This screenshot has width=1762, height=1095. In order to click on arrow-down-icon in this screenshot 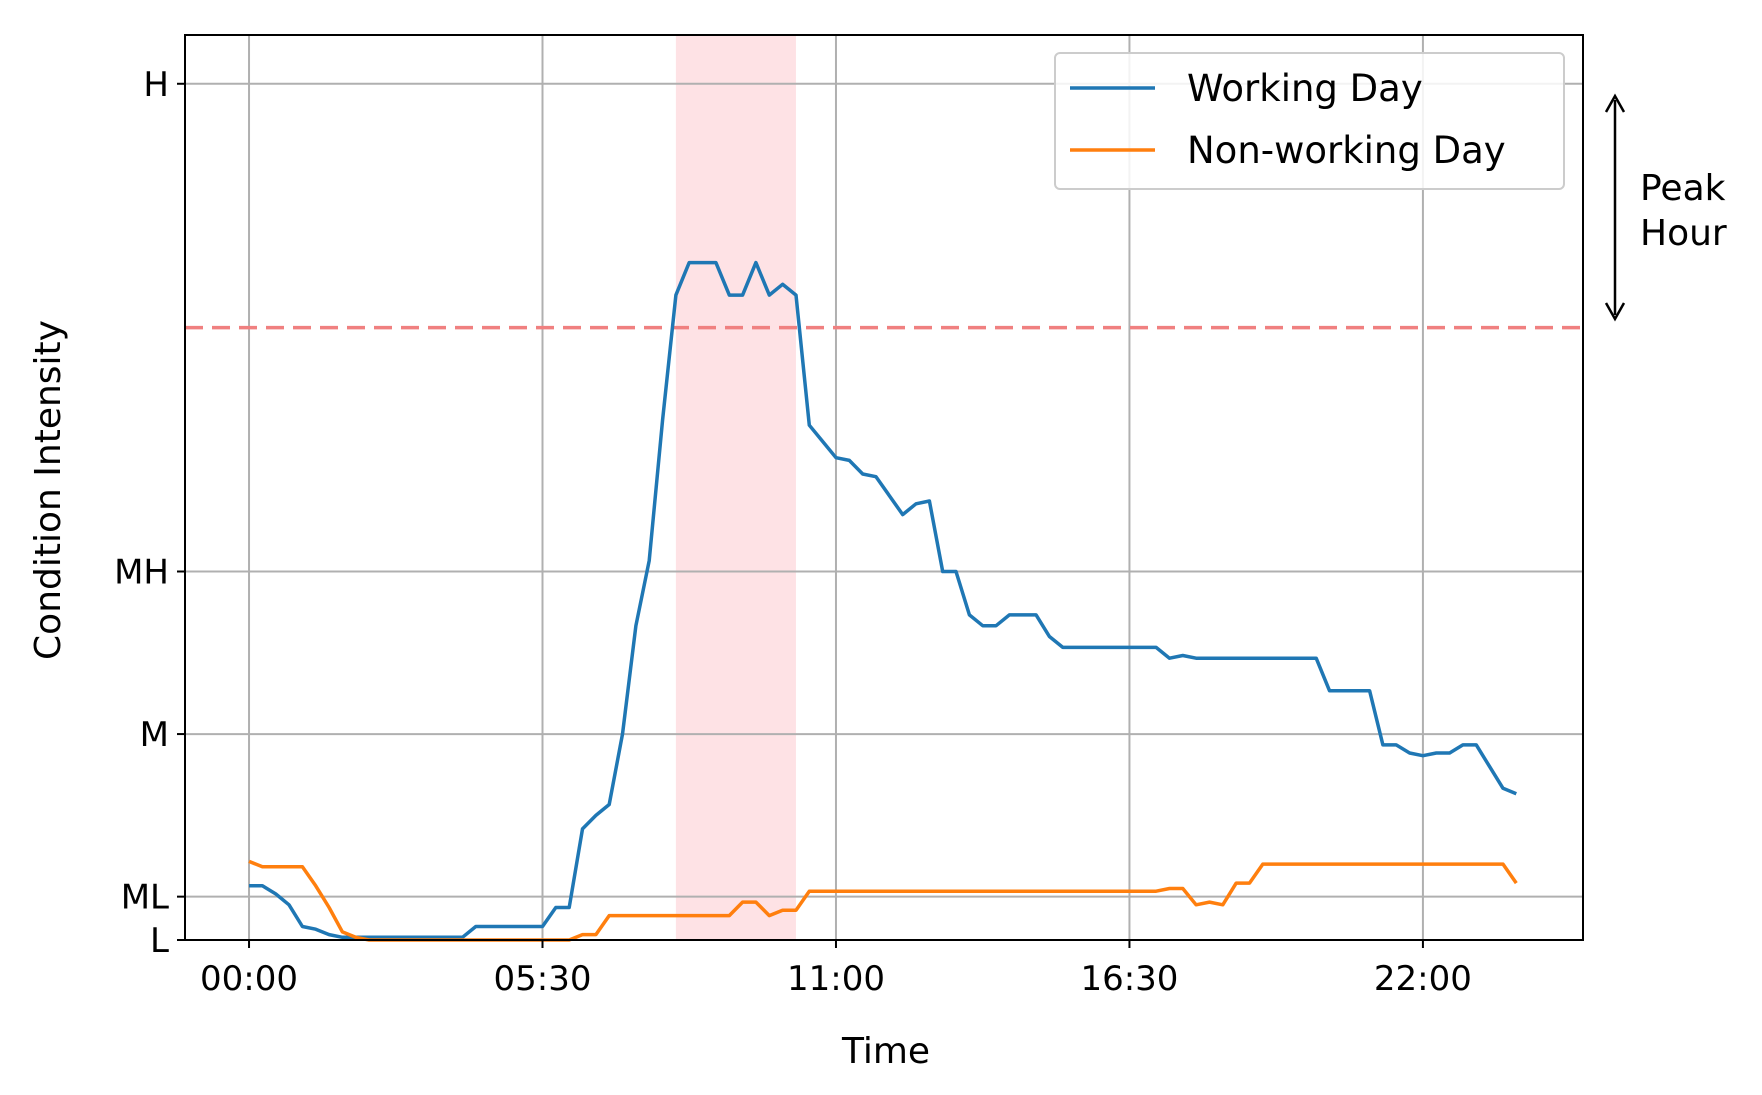, I will do `click(1615, 312)`.